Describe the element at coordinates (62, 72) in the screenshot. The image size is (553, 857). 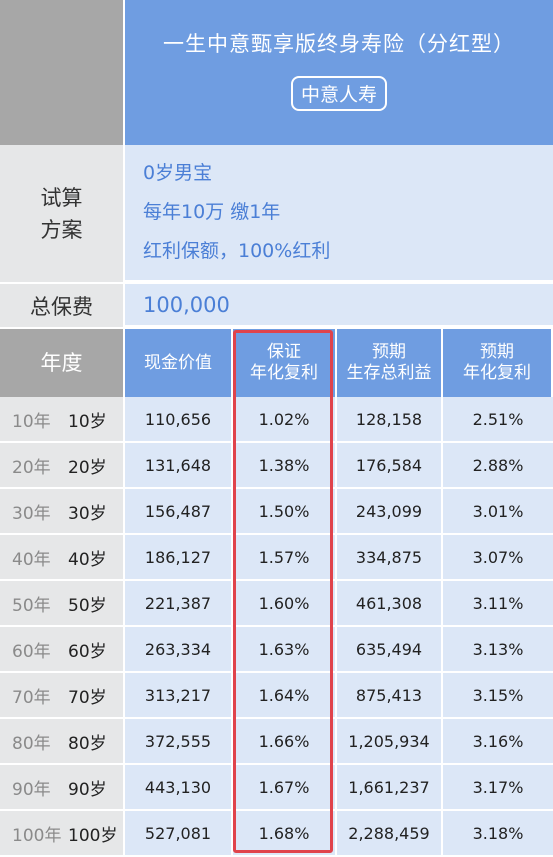
I see `product-header-blank` at that location.